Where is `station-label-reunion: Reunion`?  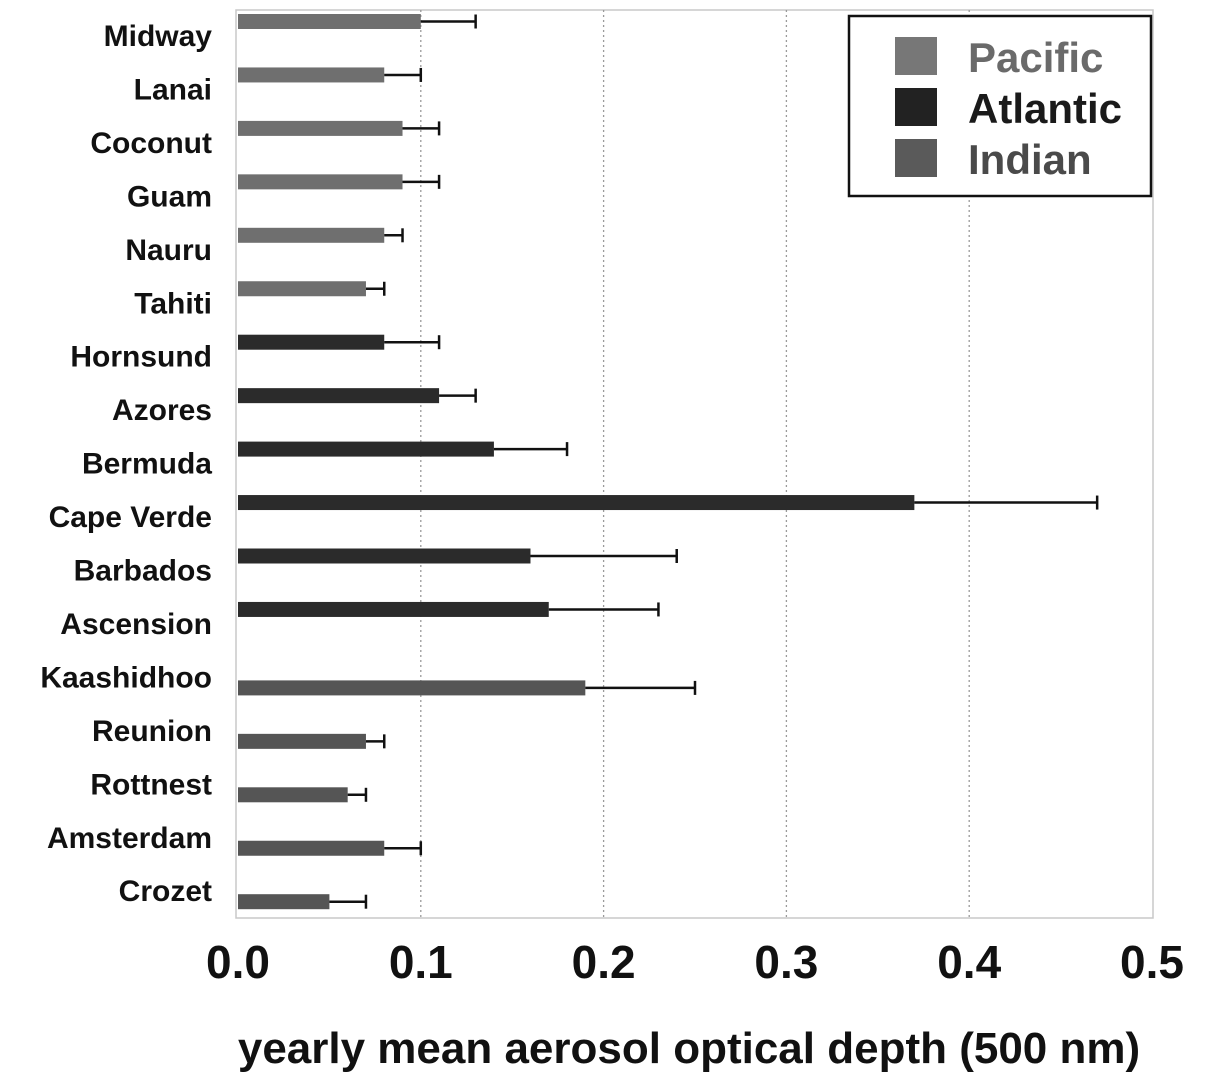 station-label-reunion: Reunion is located at coordinates (152, 731).